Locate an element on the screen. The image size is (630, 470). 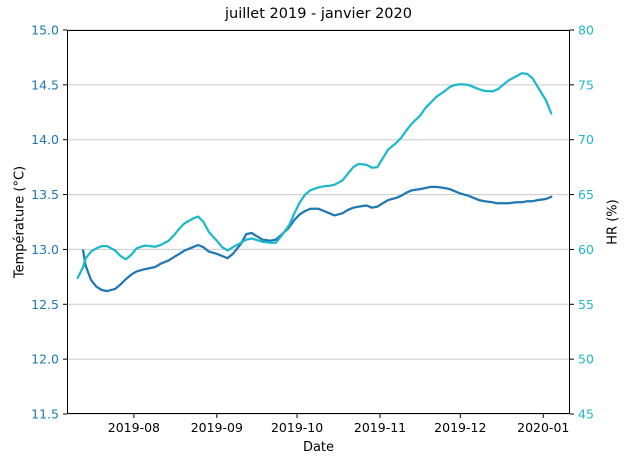
chart-title: juillet 2019 - janvier 2020 is located at coordinates (318, 14).